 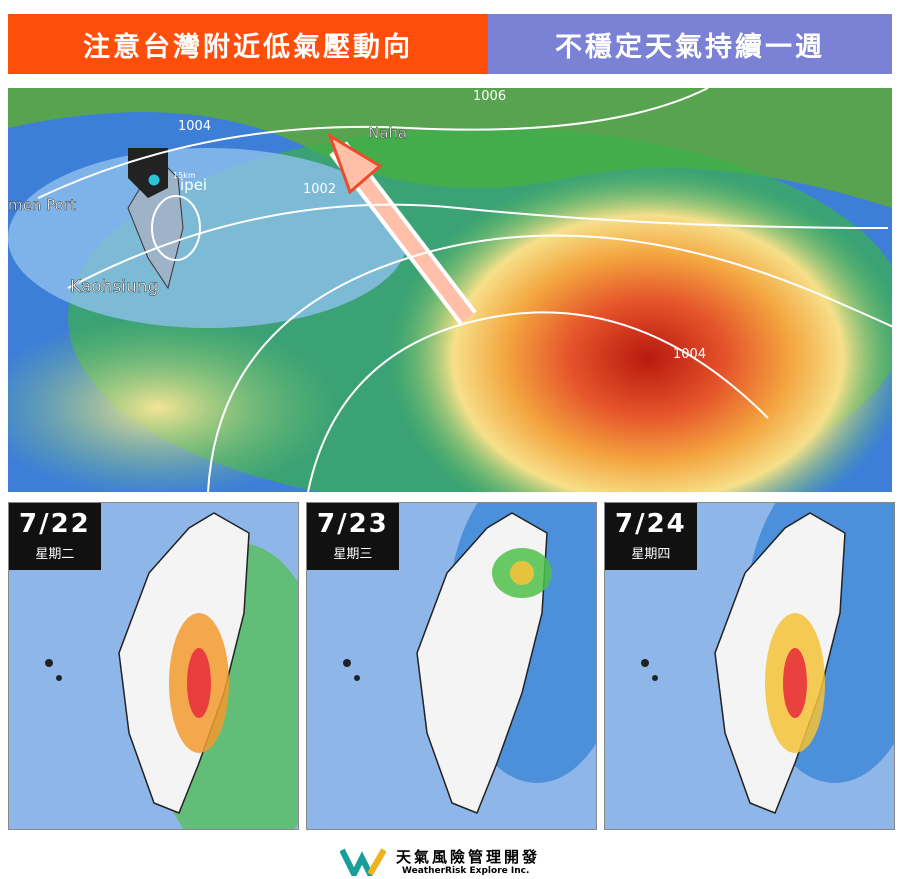 What do you see at coordinates (193, 185) in the screenshot?
I see `place-label: ipei` at bounding box center [193, 185].